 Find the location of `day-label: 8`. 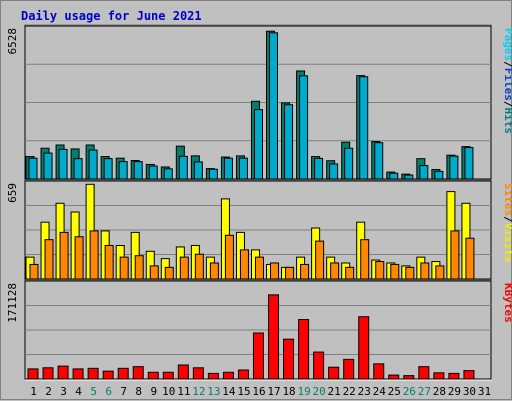

day-label: 8 is located at coordinates (138, 391).